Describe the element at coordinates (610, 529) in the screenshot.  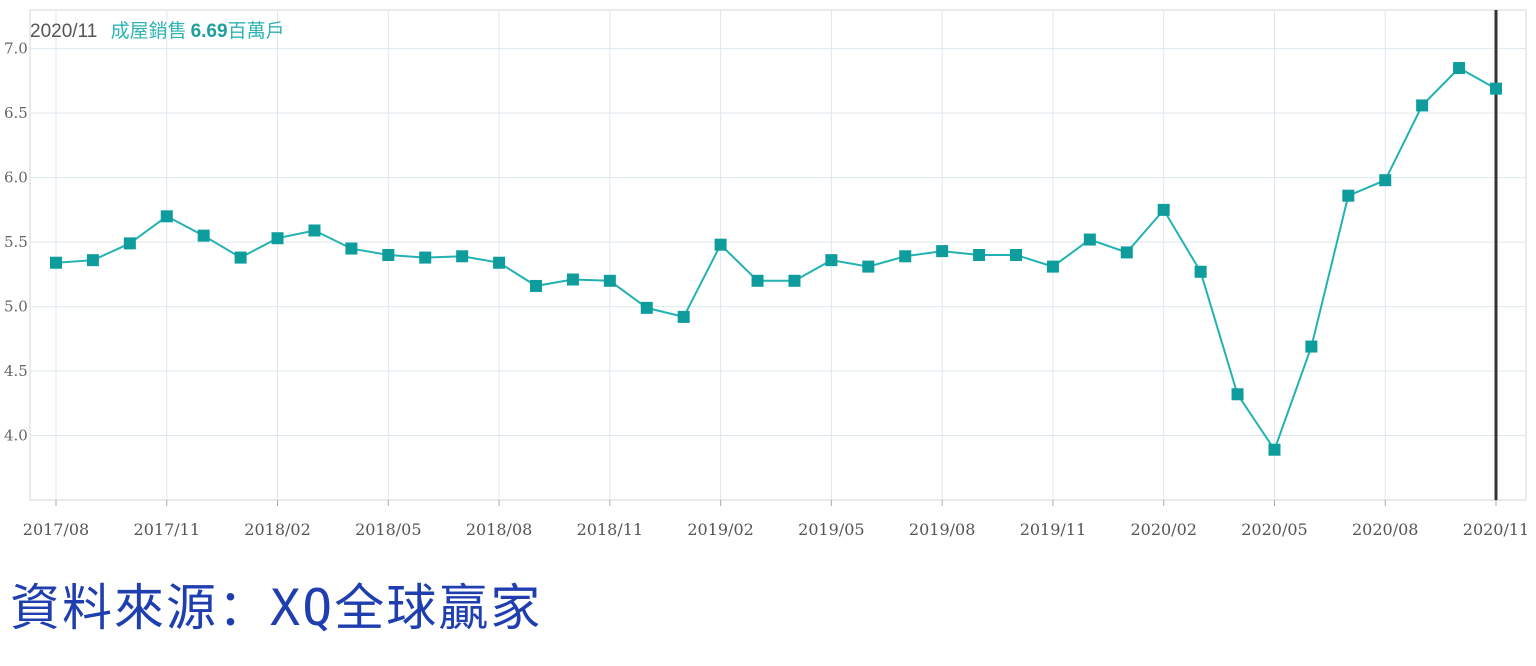
I see `x-tick-label: 2018/11` at that location.